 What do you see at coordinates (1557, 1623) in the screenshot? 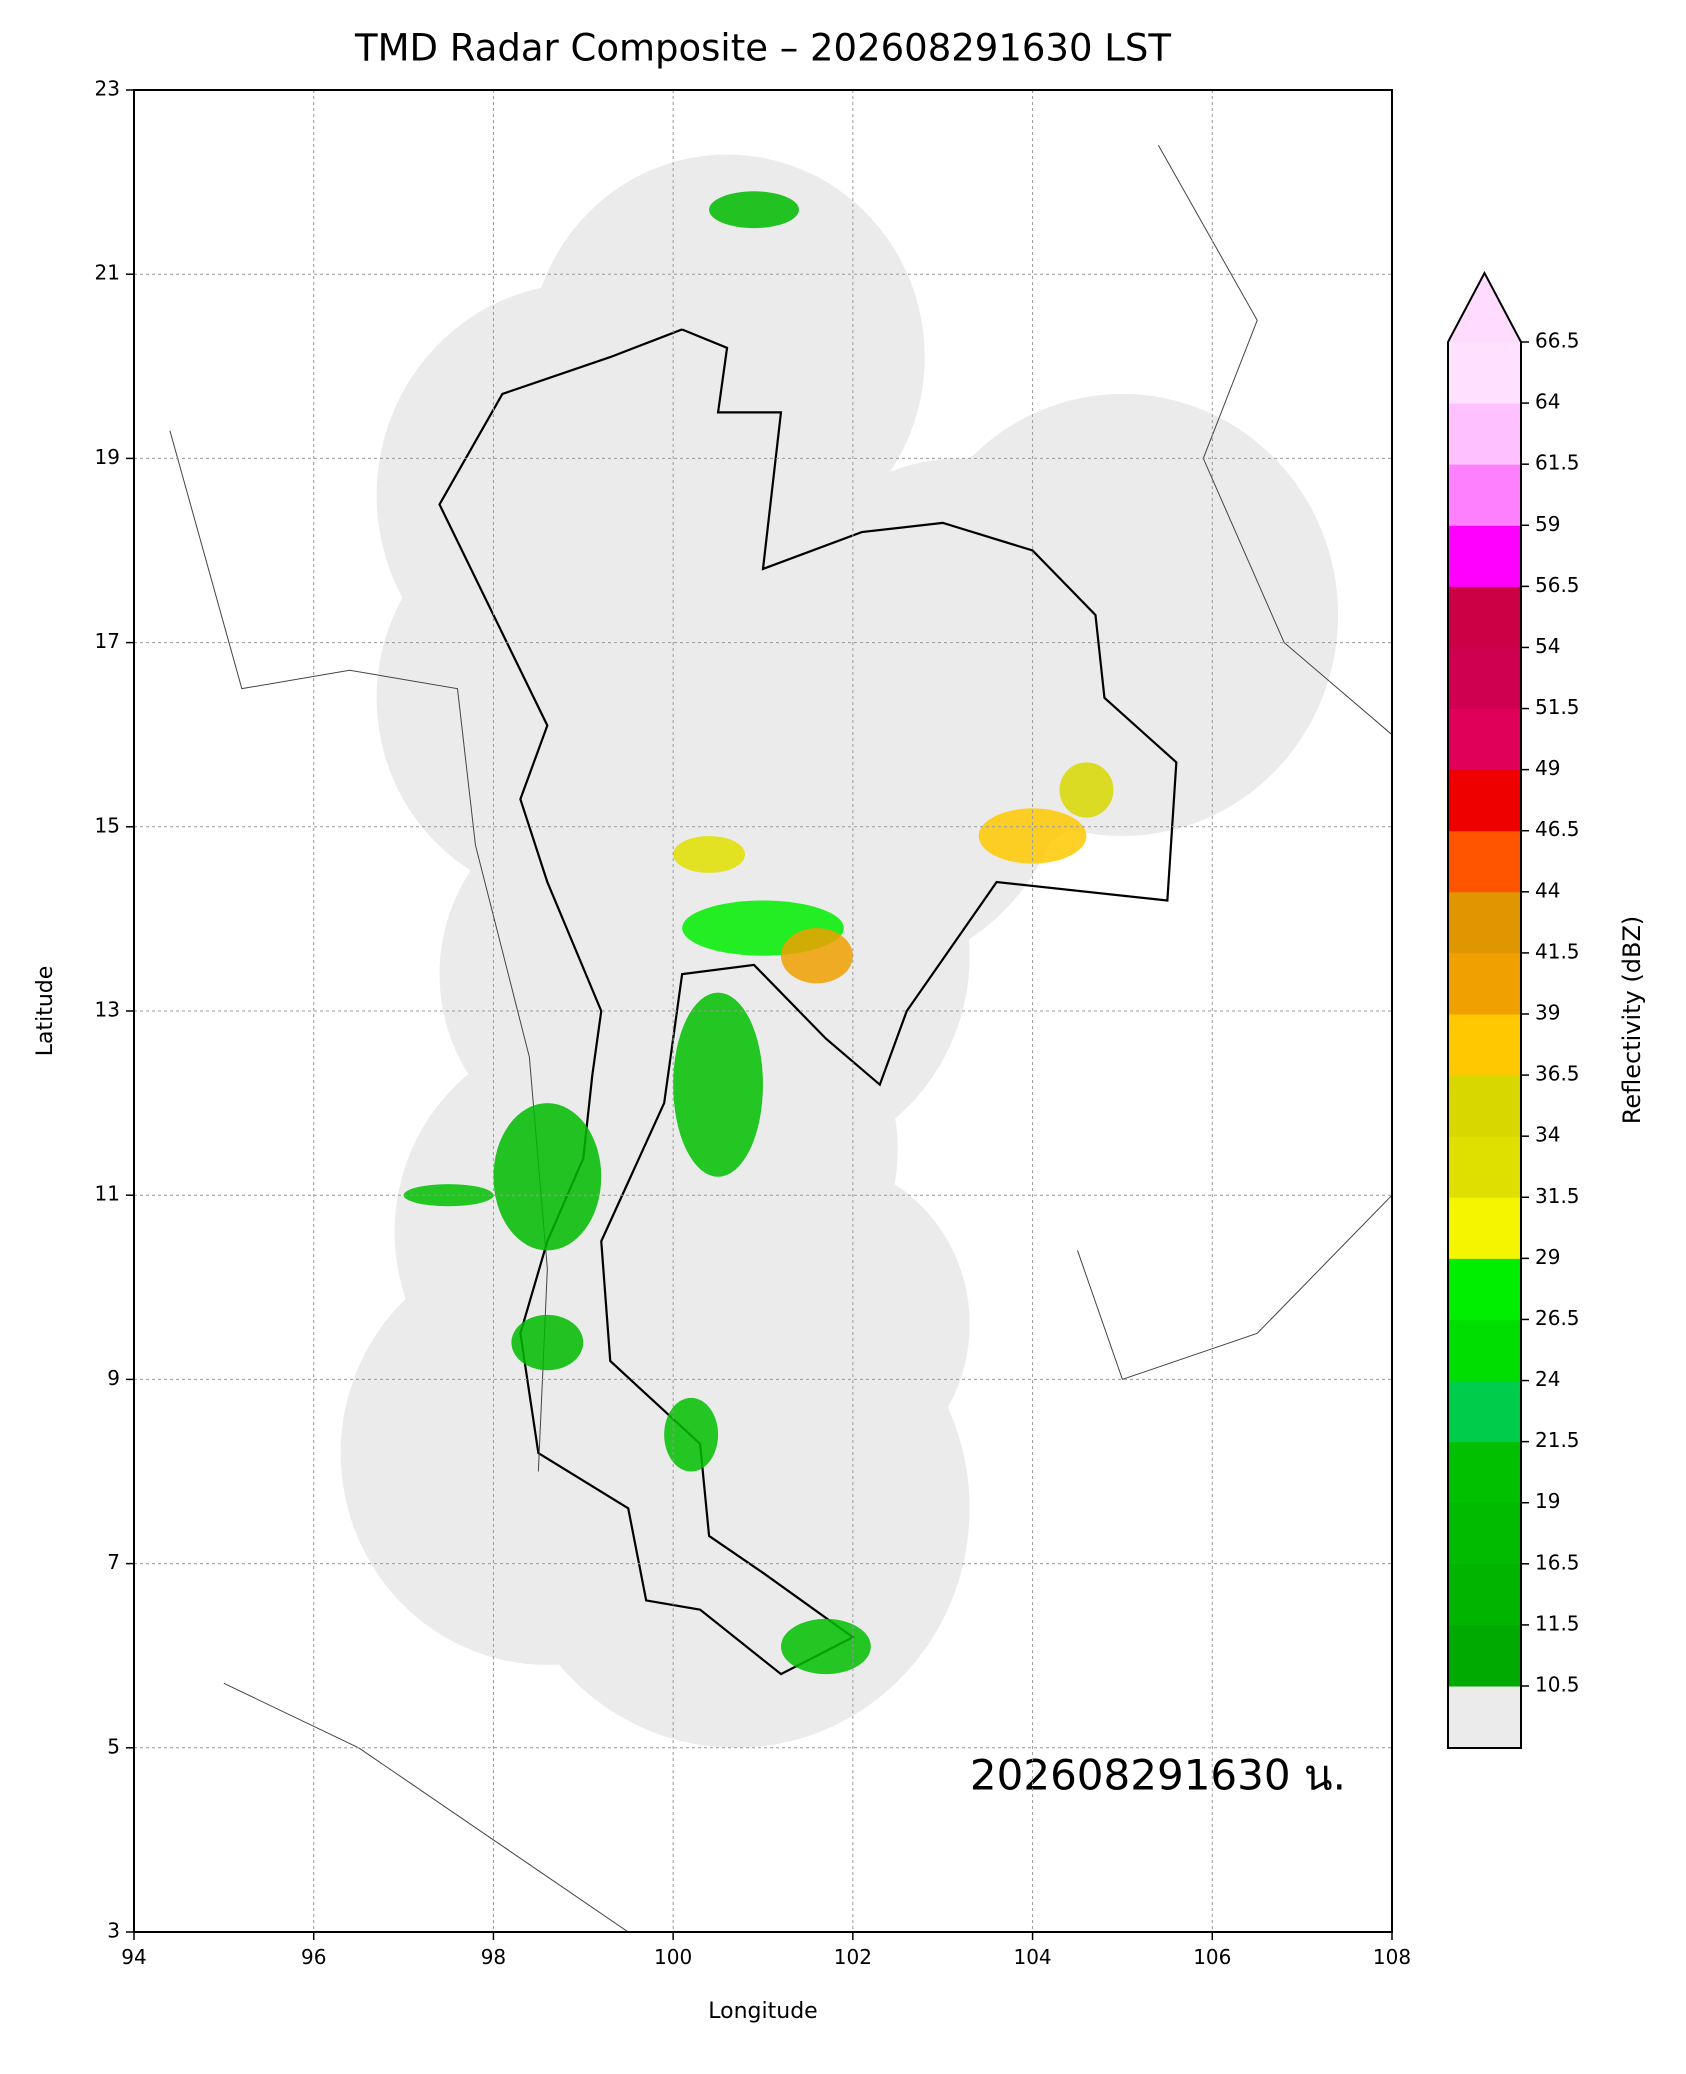
I see `colorbar-tick-label: 11.5` at bounding box center [1557, 1623].